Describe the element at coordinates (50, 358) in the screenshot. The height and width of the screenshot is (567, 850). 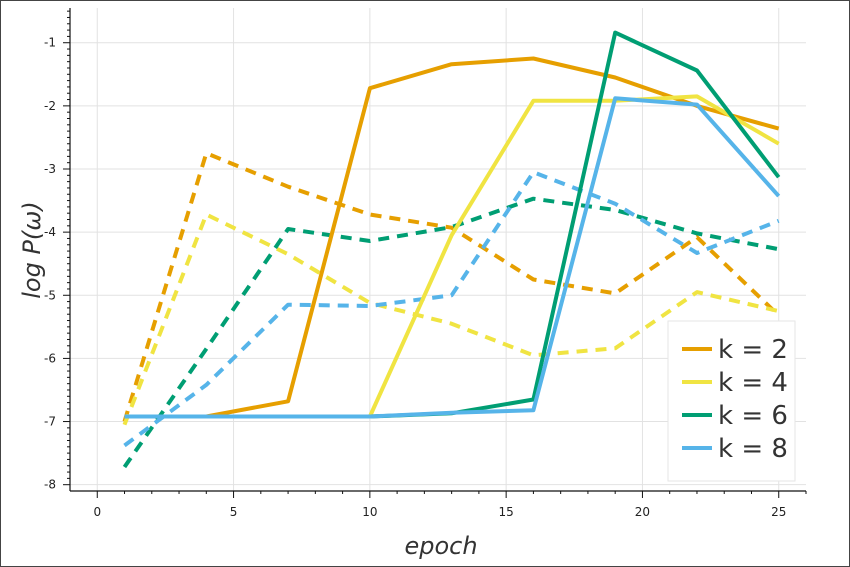
I see `y-tick-label: -6` at that location.